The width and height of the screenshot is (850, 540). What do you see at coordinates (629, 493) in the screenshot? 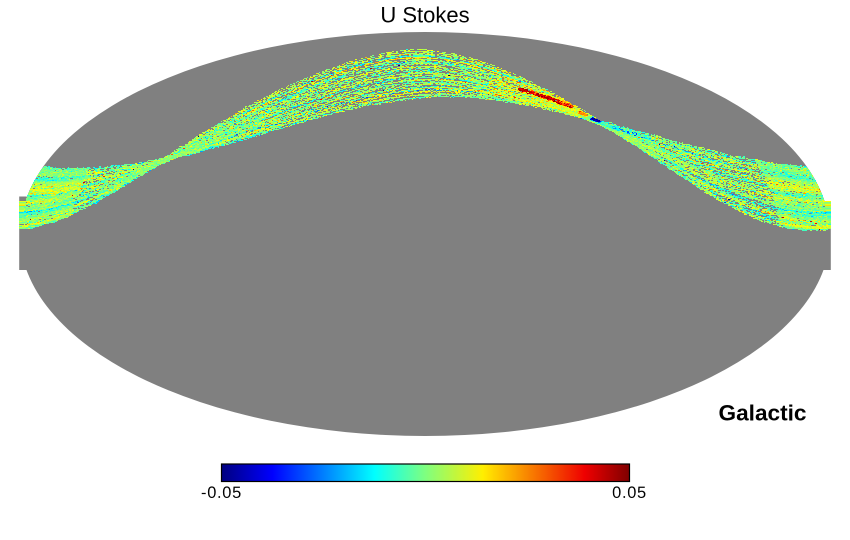
I see `svg-text: 0.05` at bounding box center [629, 493].